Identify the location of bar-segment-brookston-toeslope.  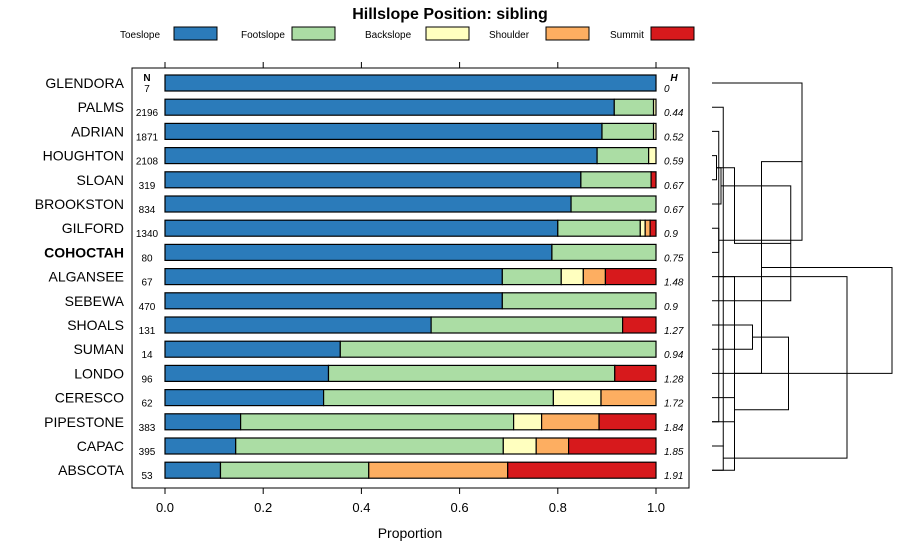
(368, 204).